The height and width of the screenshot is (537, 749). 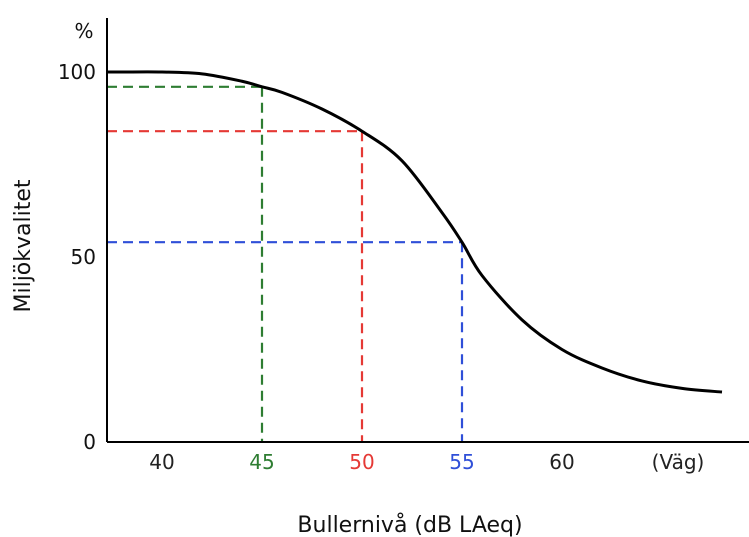 I want to click on x-tick-label-60: 60, so click(x=561, y=462).